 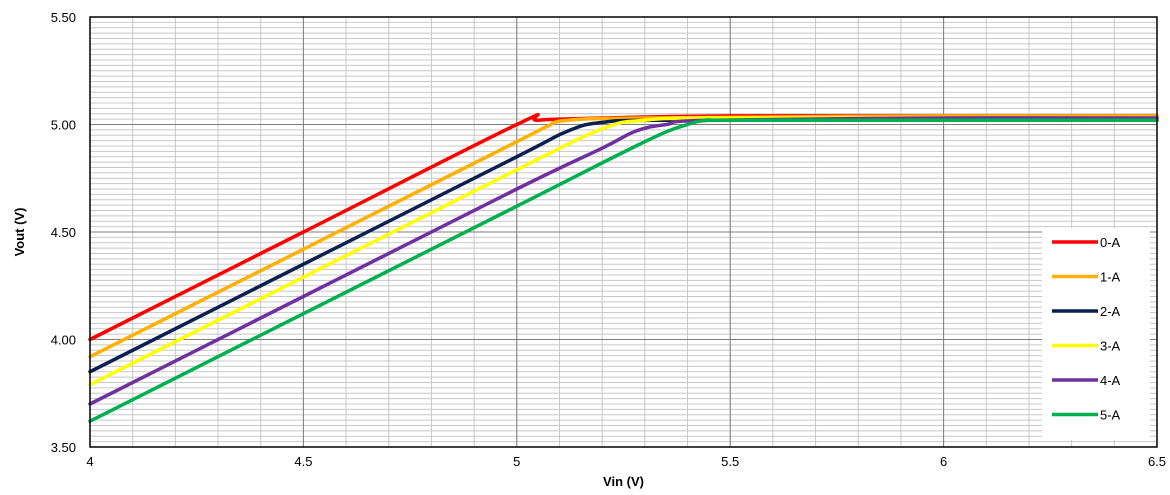 What do you see at coordinates (63, 340) in the screenshot?
I see `y-tick-label: 4.00` at bounding box center [63, 340].